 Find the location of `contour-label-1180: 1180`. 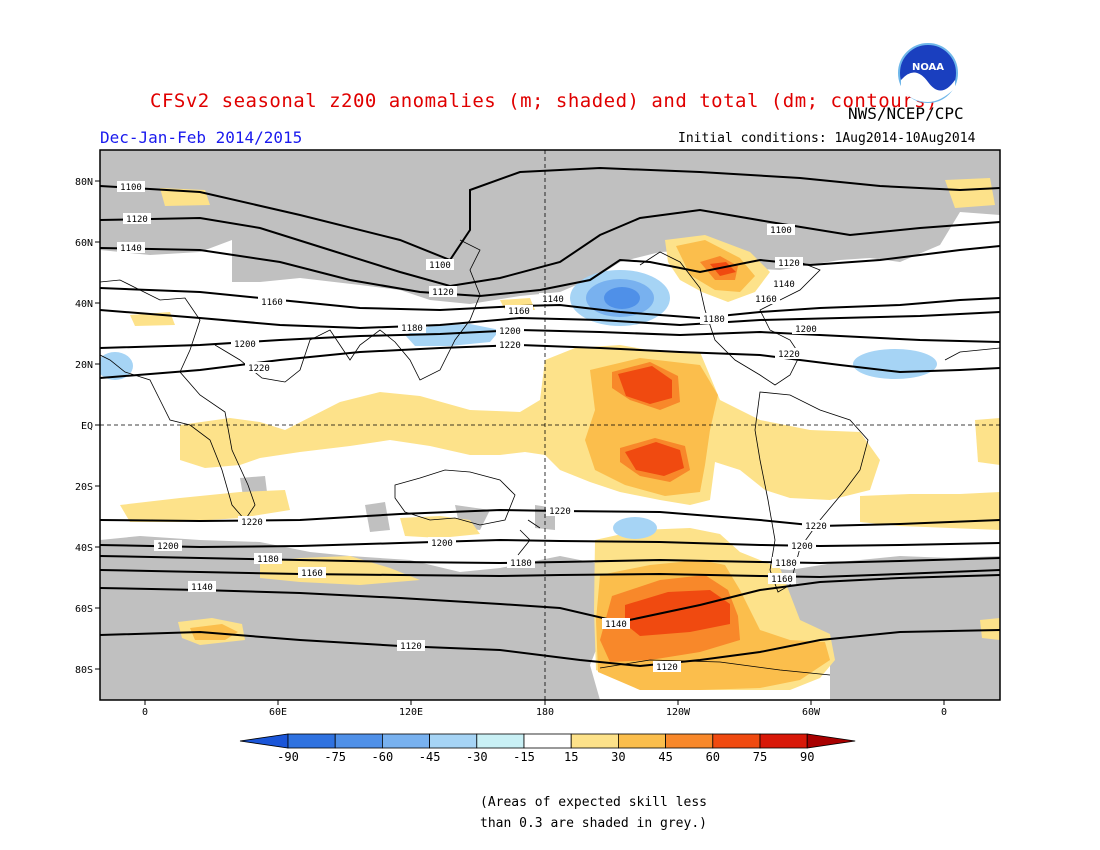

contour-label-1180: 1180 is located at coordinates (412, 328).